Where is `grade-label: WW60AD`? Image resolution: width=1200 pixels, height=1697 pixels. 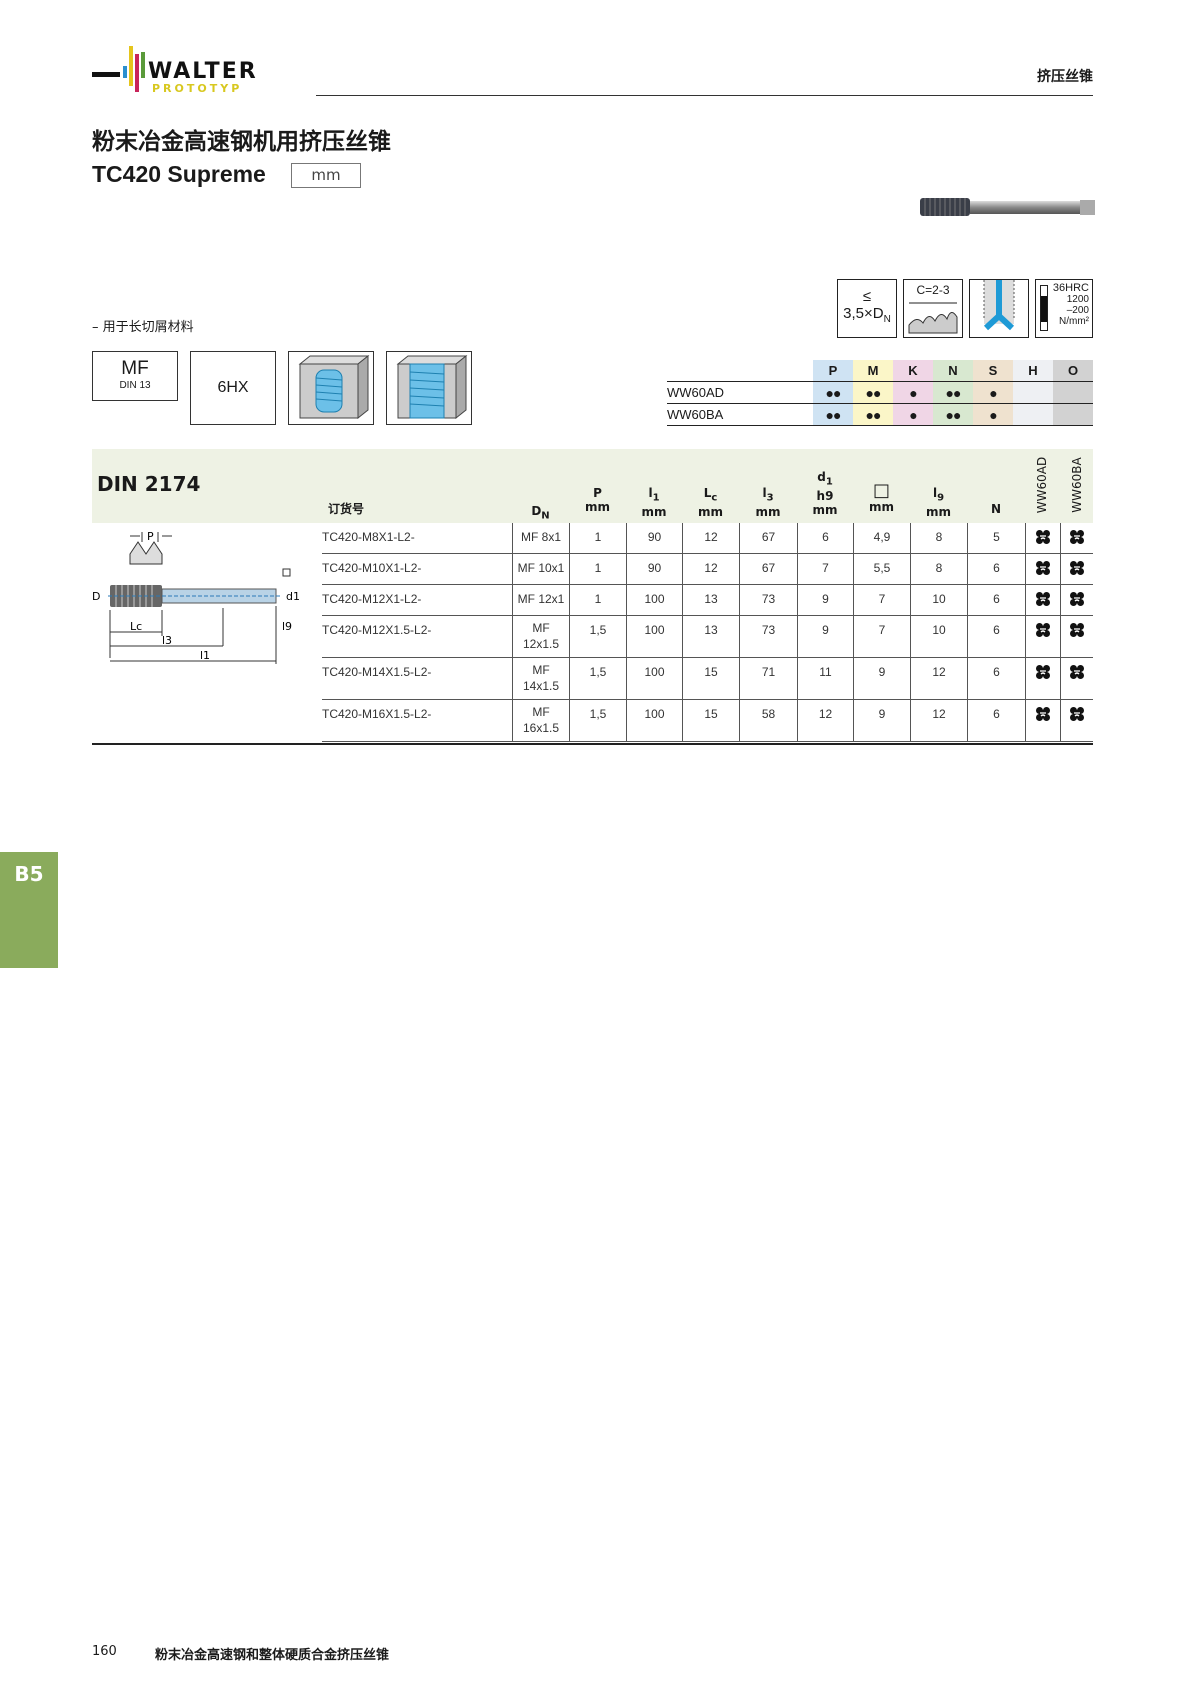 grade-label: WW60AD is located at coordinates (696, 392).